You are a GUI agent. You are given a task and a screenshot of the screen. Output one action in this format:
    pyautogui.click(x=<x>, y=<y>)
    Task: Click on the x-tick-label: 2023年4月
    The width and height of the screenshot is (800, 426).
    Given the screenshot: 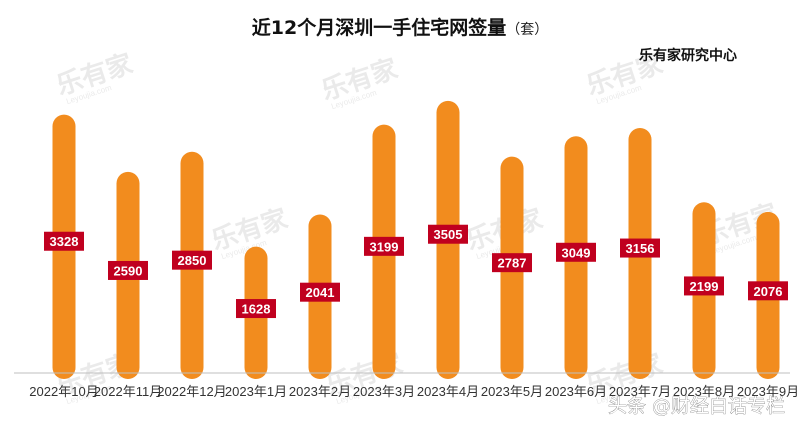 What is the action you would take?
    pyautogui.click(x=448, y=391)
    